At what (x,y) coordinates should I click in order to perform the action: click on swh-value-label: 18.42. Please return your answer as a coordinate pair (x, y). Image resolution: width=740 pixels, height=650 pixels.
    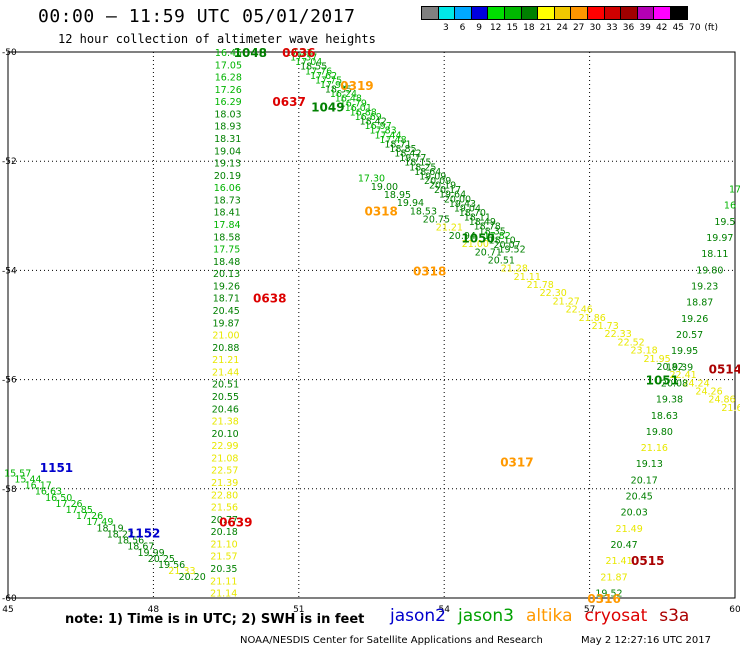
    Looking at the image, I should click on (373, 122).